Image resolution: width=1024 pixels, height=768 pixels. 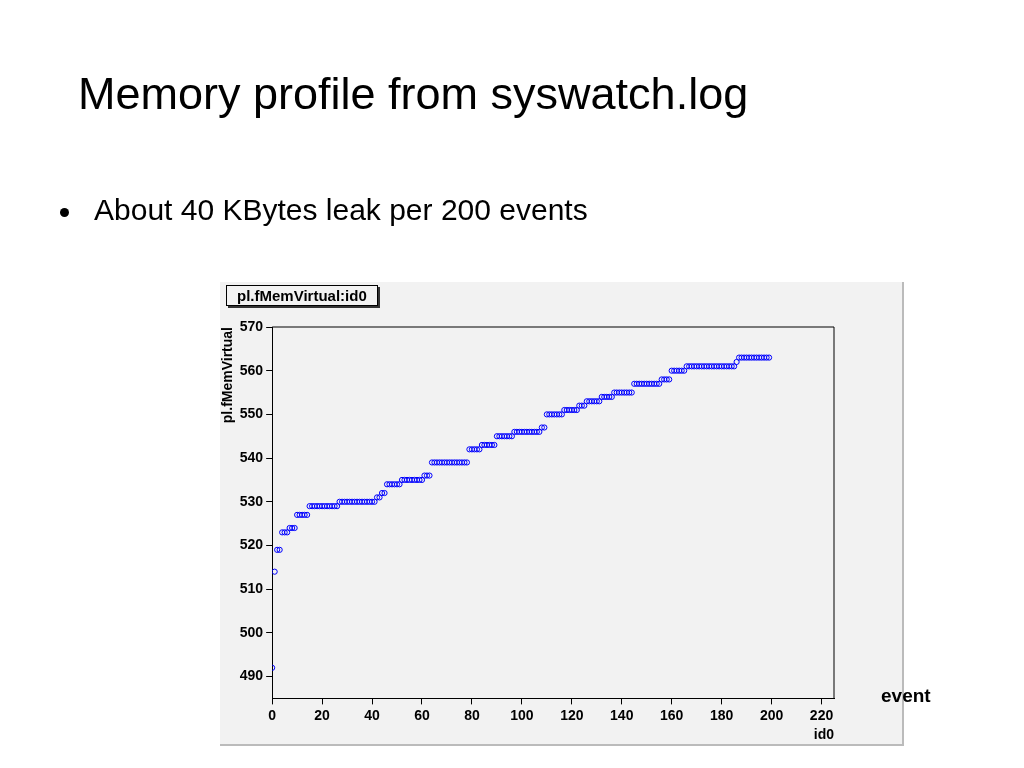 I want to click on y-axis-title: pl.fMemVirtual, so click(x=227, y=375).